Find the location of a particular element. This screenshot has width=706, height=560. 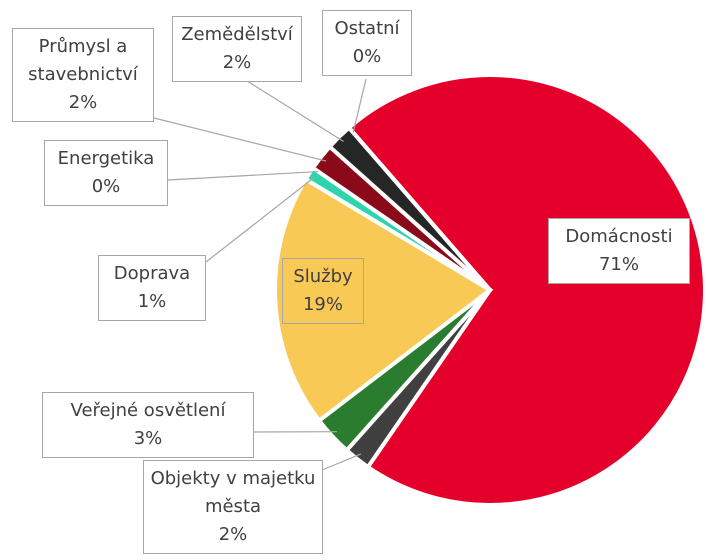

data-label: Objekty v majetku města 2% is located at coordinates (233, 507).